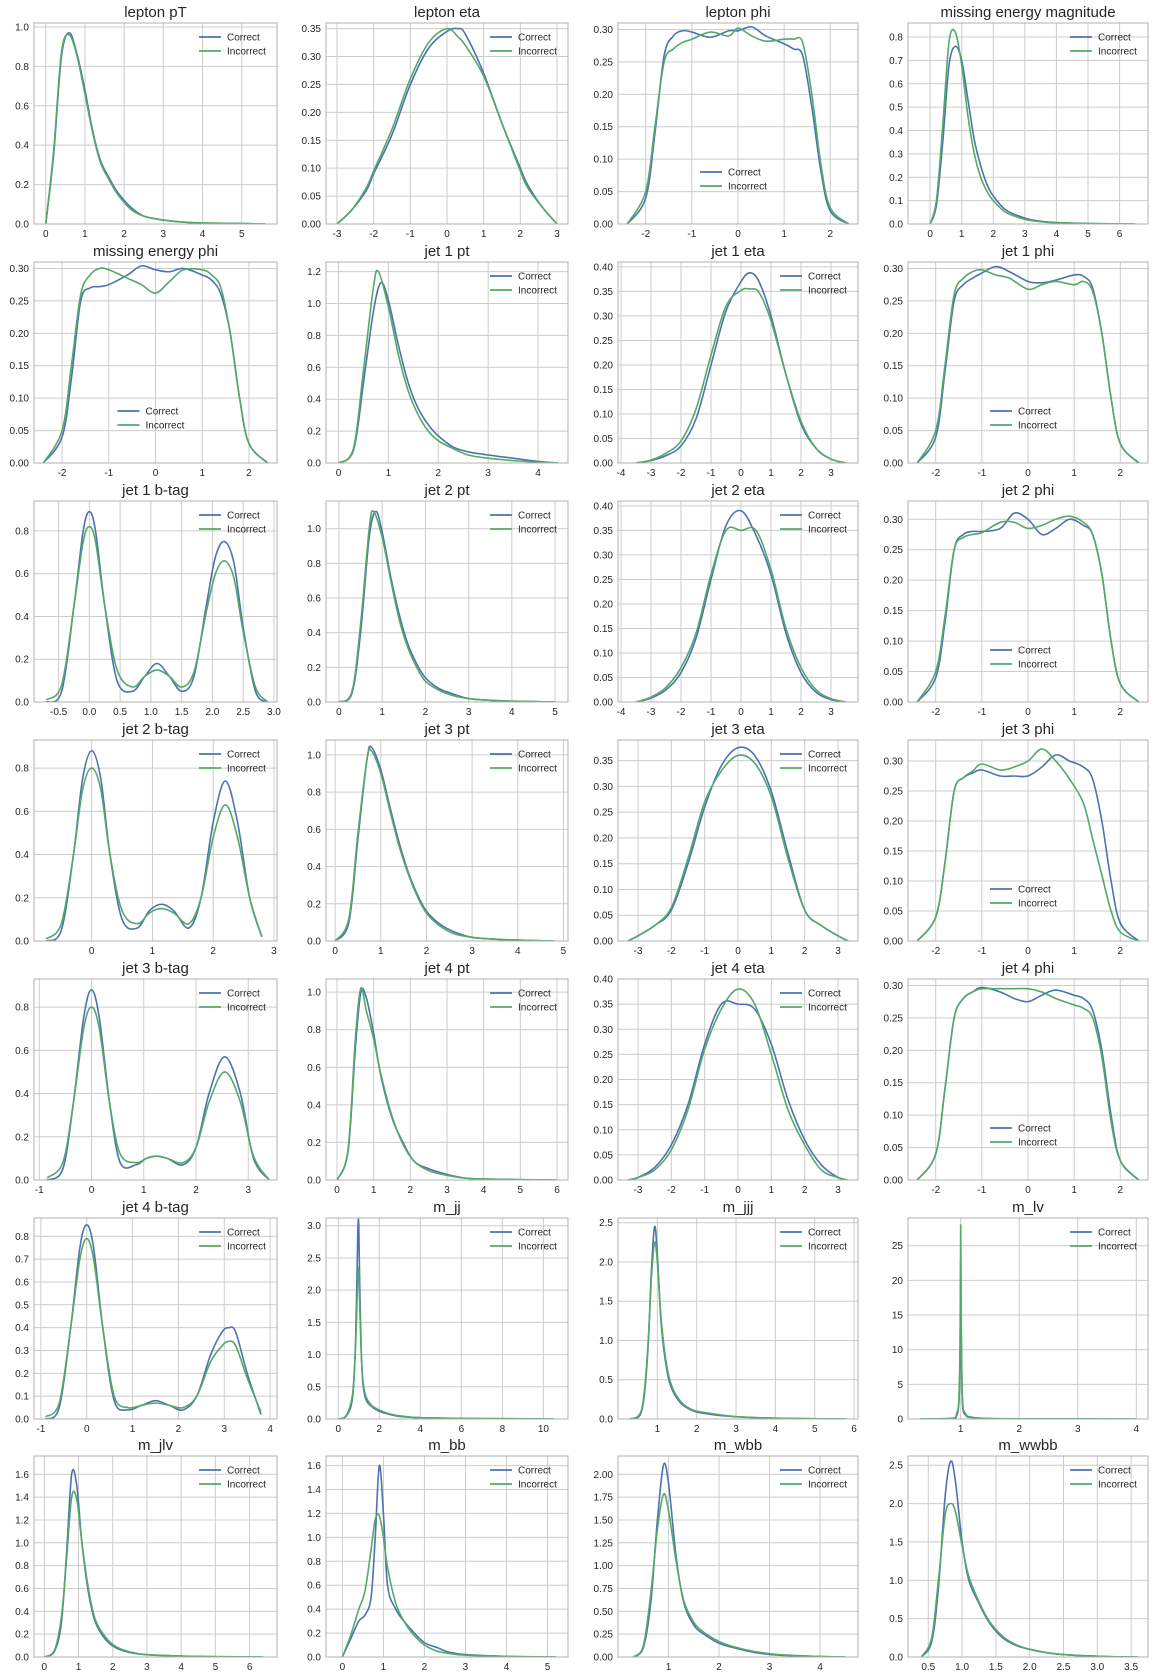 This screenshot has height=1678, width=1156. I want to click on subplot-title: jet 2 eta, so click(737, 490).